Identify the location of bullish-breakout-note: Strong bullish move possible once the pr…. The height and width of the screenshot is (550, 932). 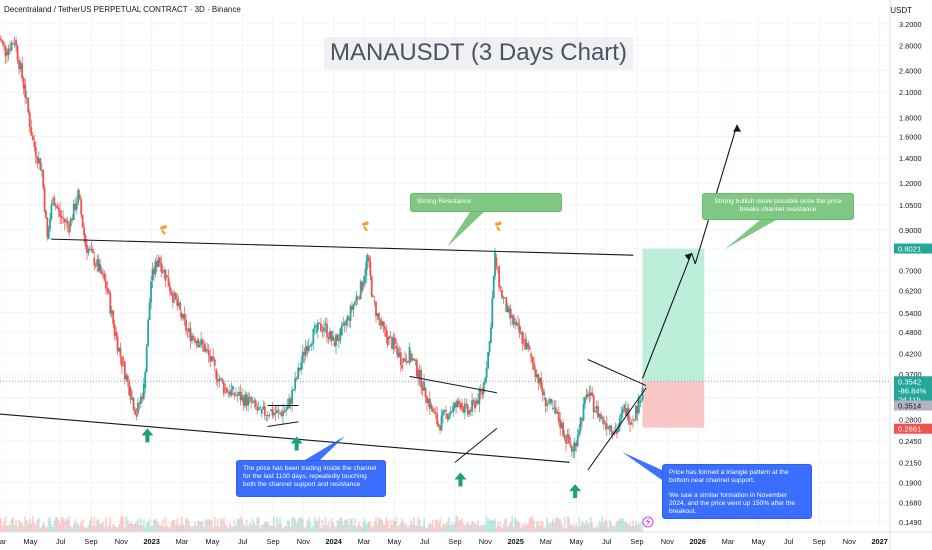
(778, 206).